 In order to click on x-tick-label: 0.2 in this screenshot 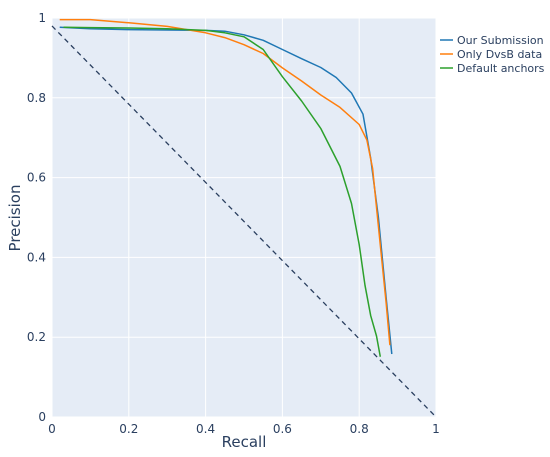, I will do `click(128, 429)`.